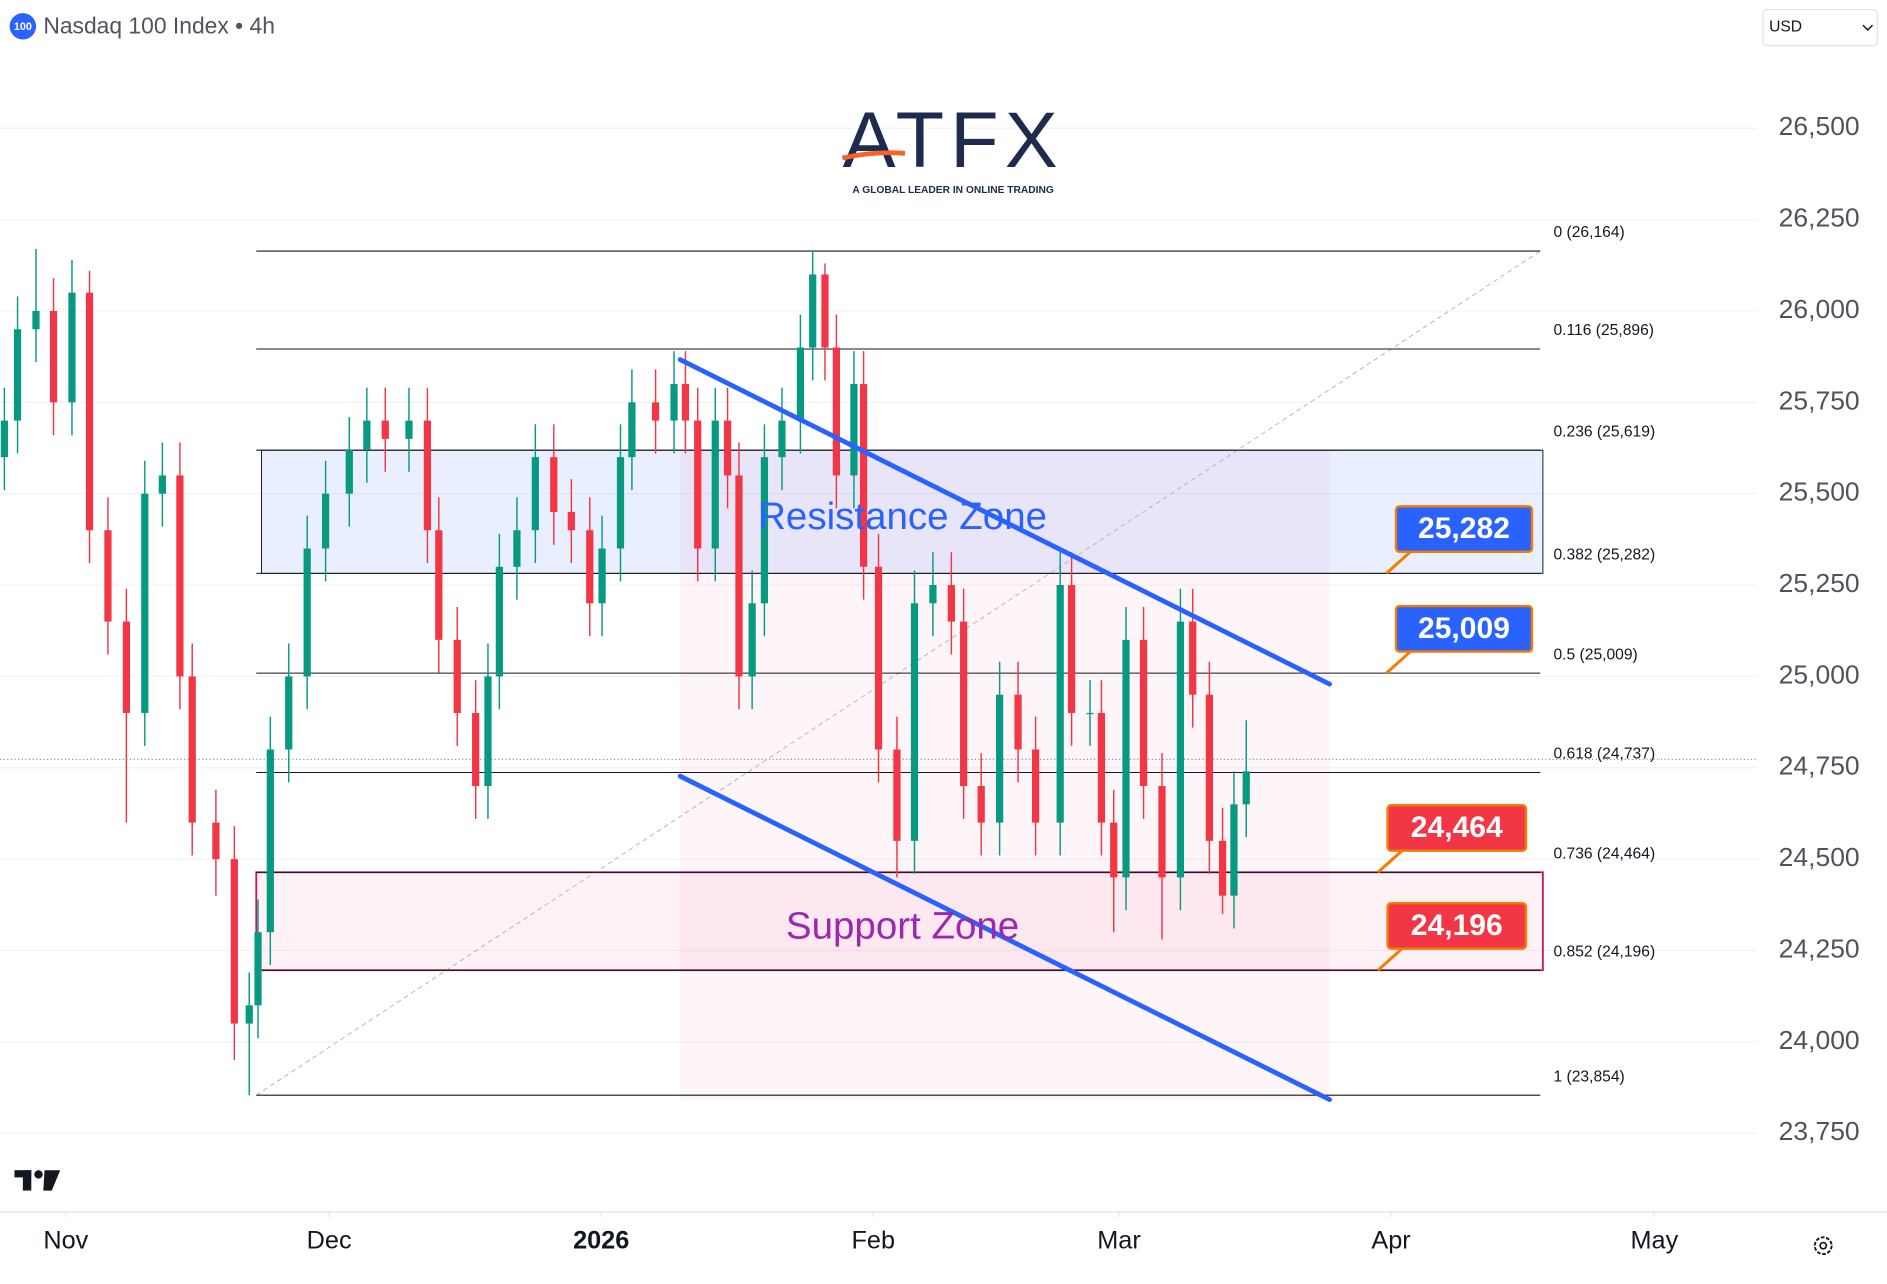 This screenshot has height=1284, width=1887. What do you see at coordinates (953, 139) in the screenshot?
I see `logo-brand: ATFX` at bounding box center [953, 139].